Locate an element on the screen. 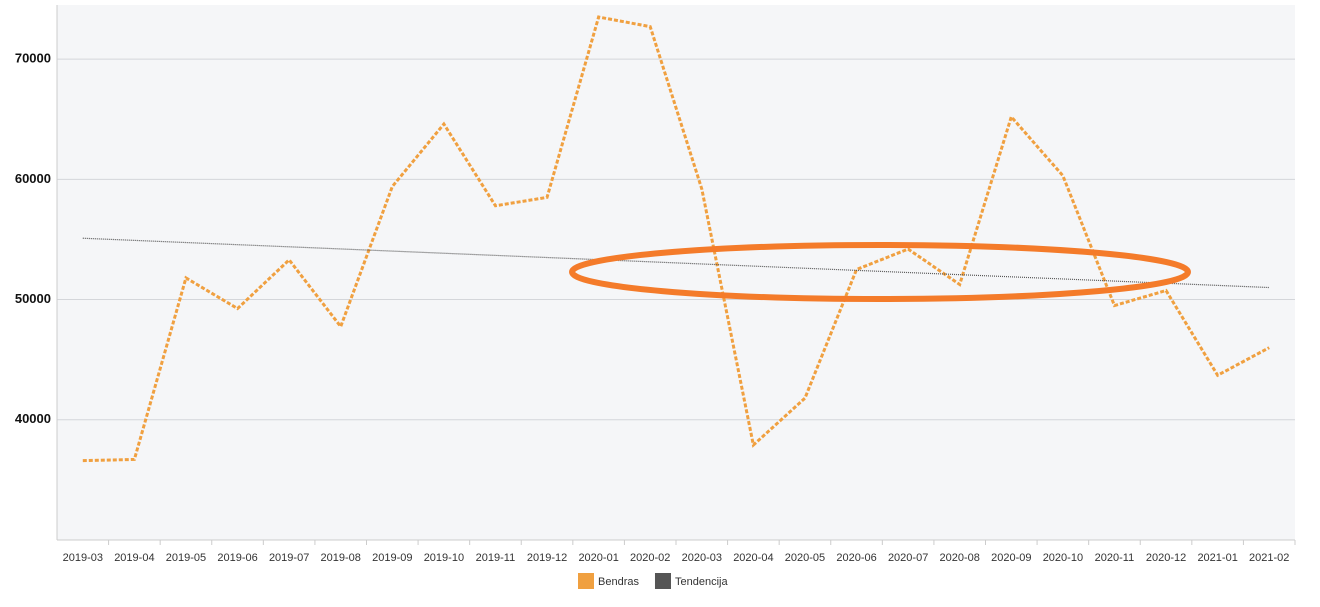 This screenshot has height=607, width=1320. x-tick-label: 2019-09 is located at coordinates (392, 558).